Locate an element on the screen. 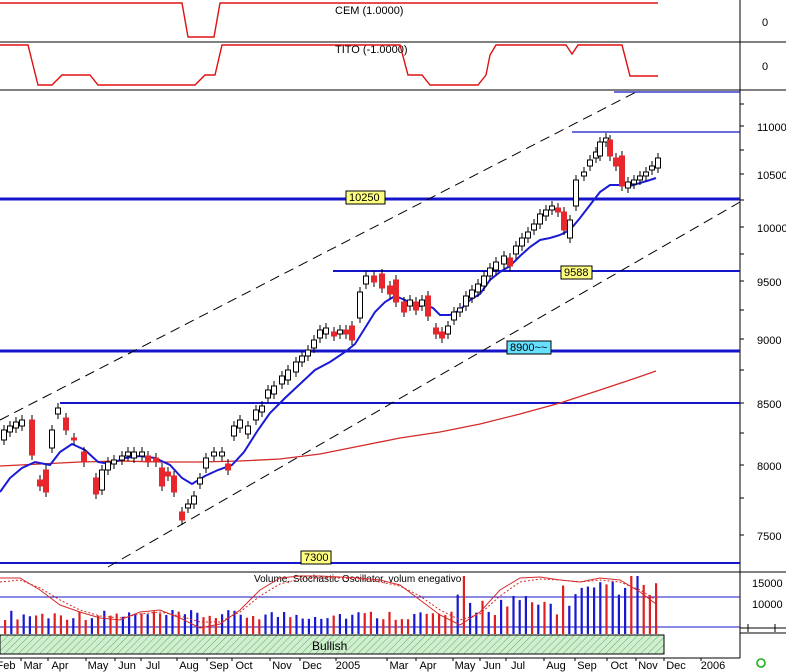 The height and width of the screenshot is (672, 786). long-moving-average is located at coordinates (328, 418).